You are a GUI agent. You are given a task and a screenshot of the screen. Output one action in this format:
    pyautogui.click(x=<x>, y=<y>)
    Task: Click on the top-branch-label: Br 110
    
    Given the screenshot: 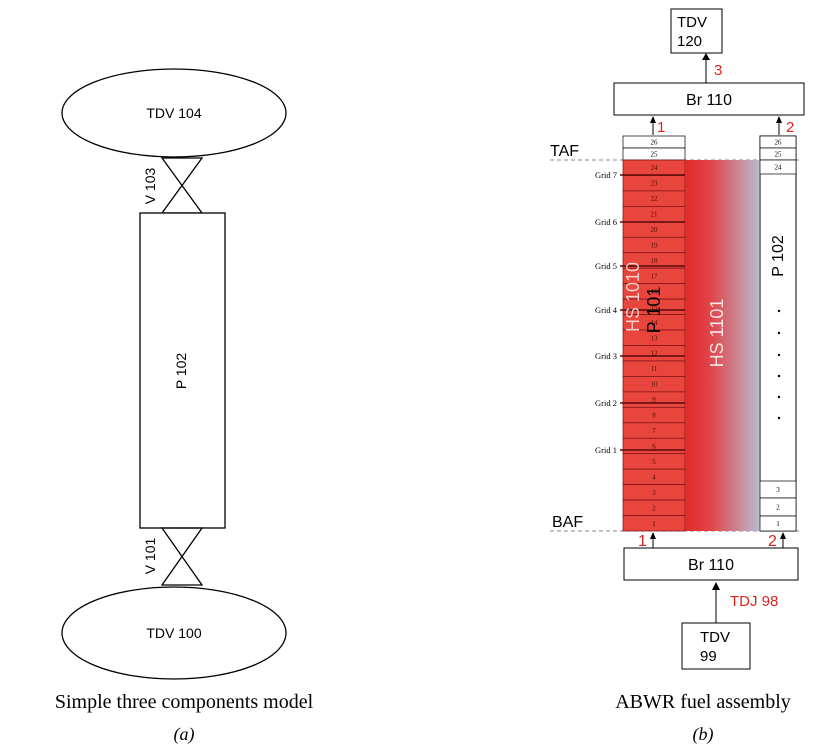 What is the action you would take?
    pyautogui.click(x=709, y=100)
    